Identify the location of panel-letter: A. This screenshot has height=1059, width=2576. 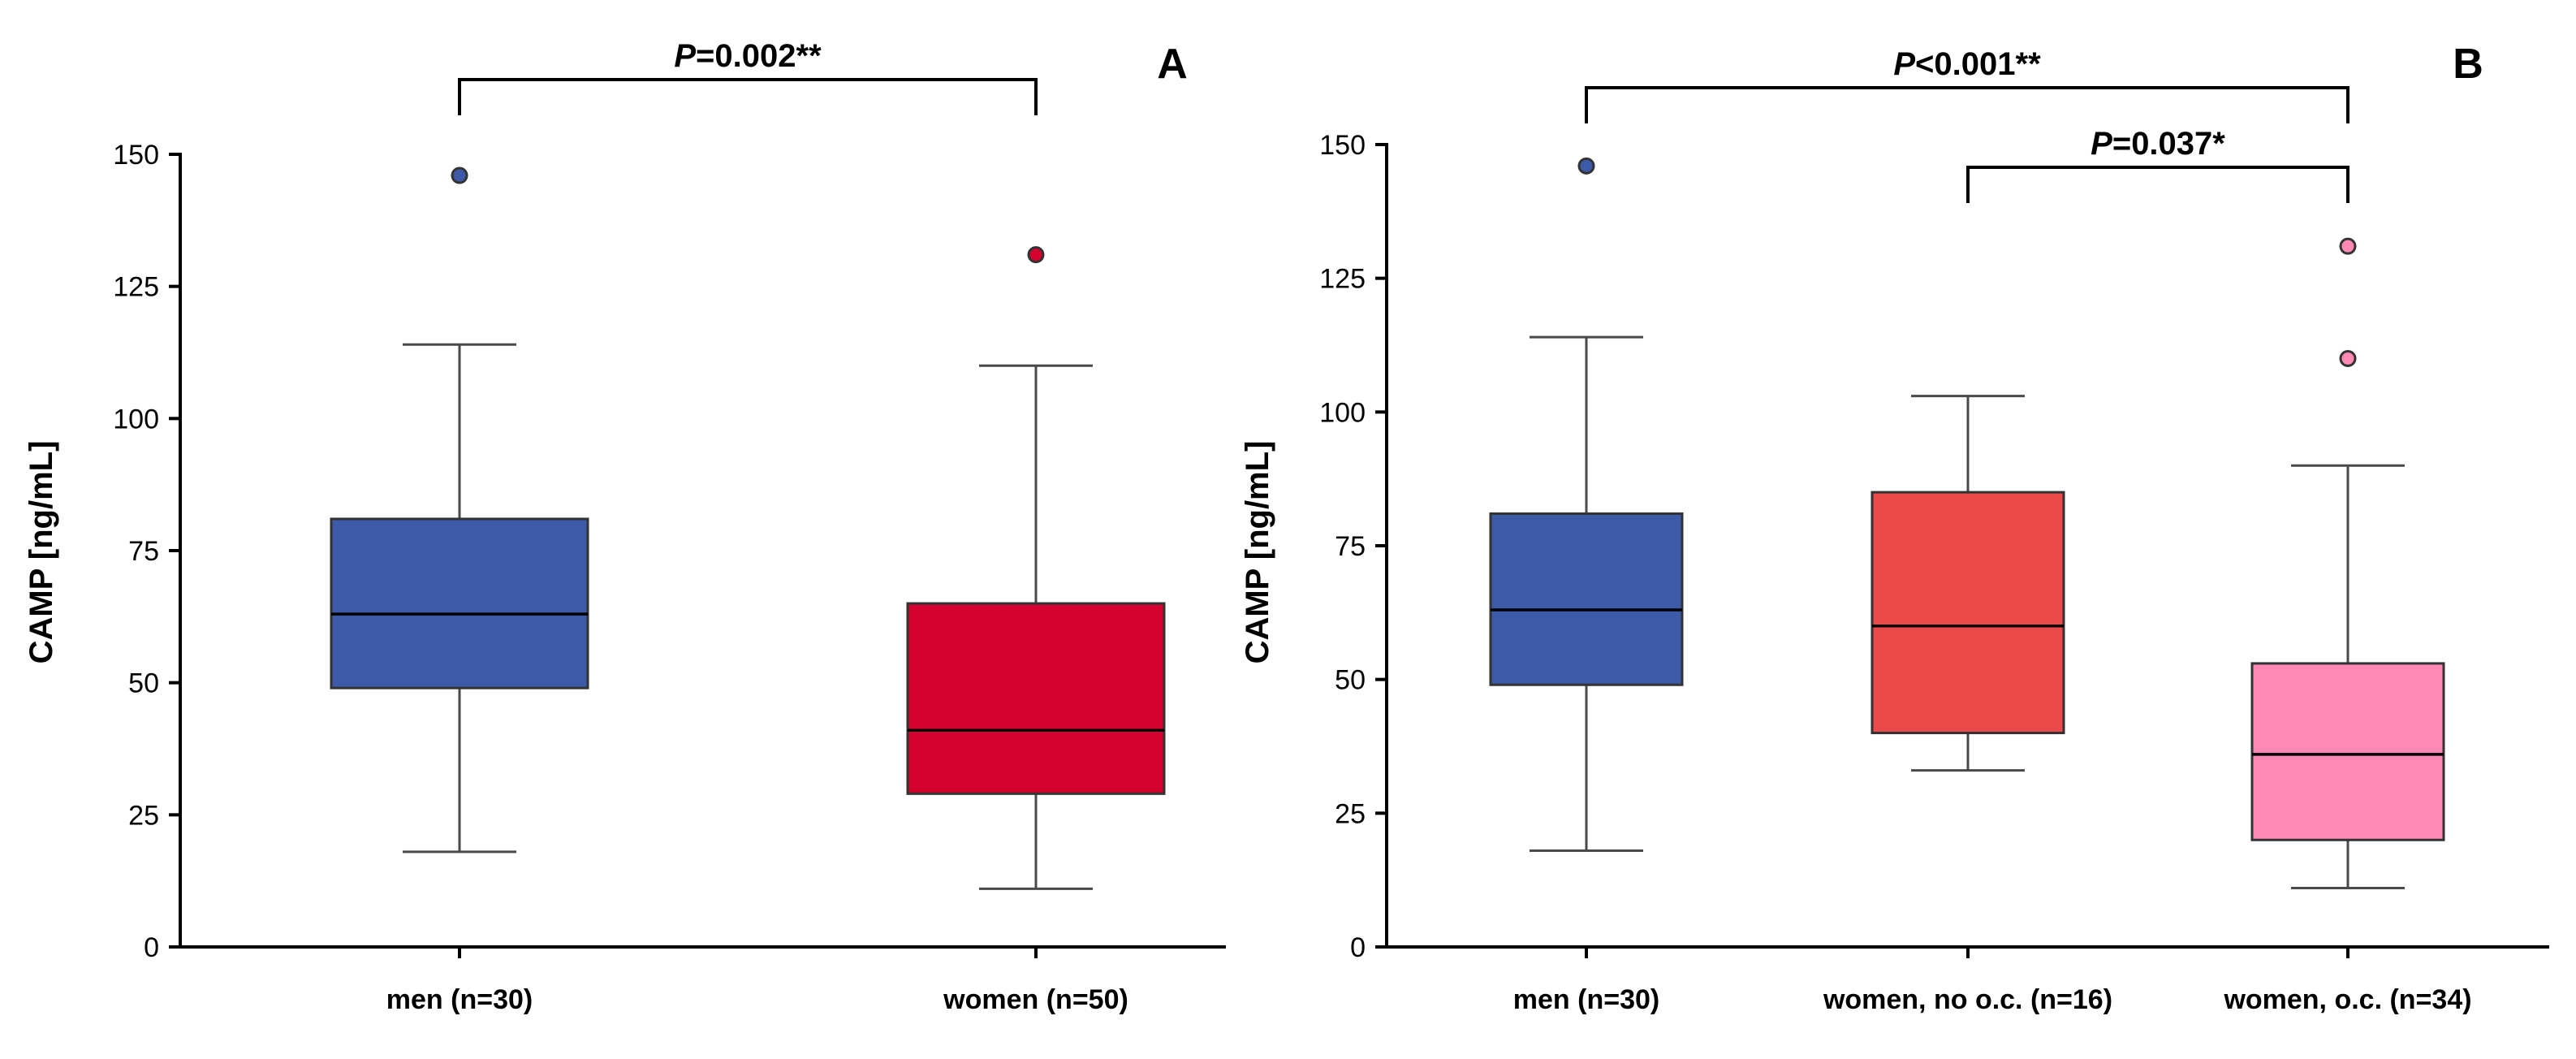
(1172, 64).